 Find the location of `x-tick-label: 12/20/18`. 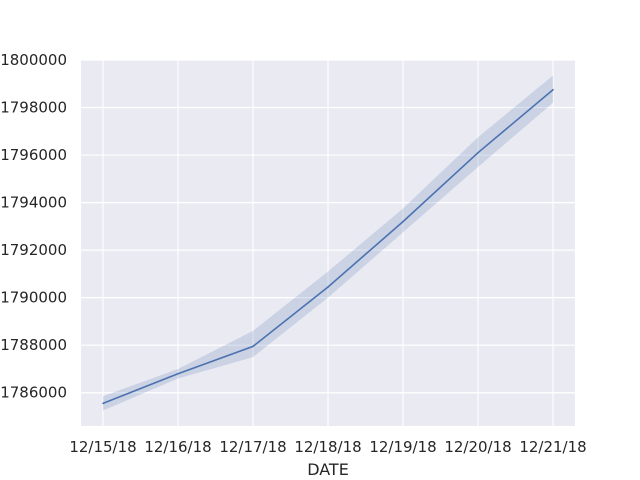

x-tick-label: 12/20/18 is located at coordinates (477, 447).